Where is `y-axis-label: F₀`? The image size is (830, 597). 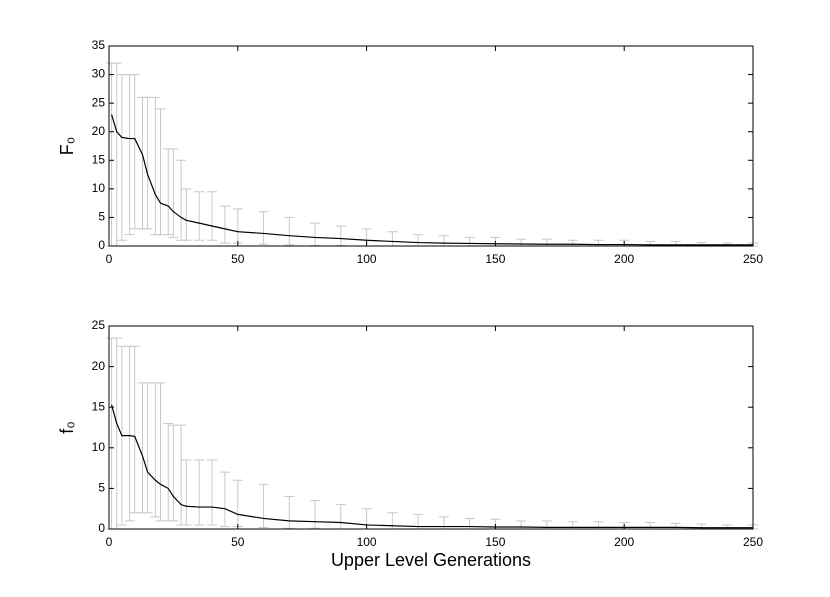
y-axis-label: F₀ is located at coordinates (67, 146).